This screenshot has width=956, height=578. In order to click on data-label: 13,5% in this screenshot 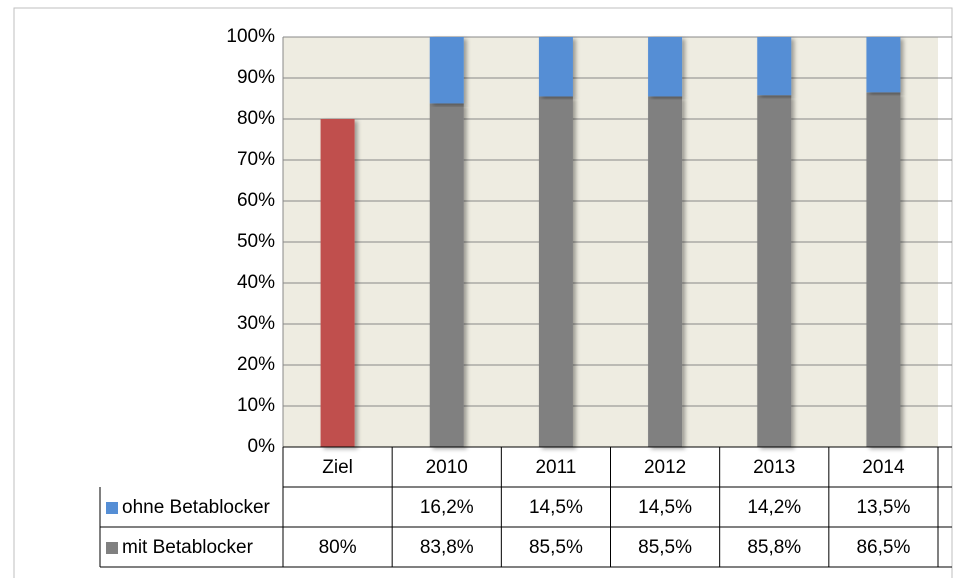, I will do `click(883, 507)`.